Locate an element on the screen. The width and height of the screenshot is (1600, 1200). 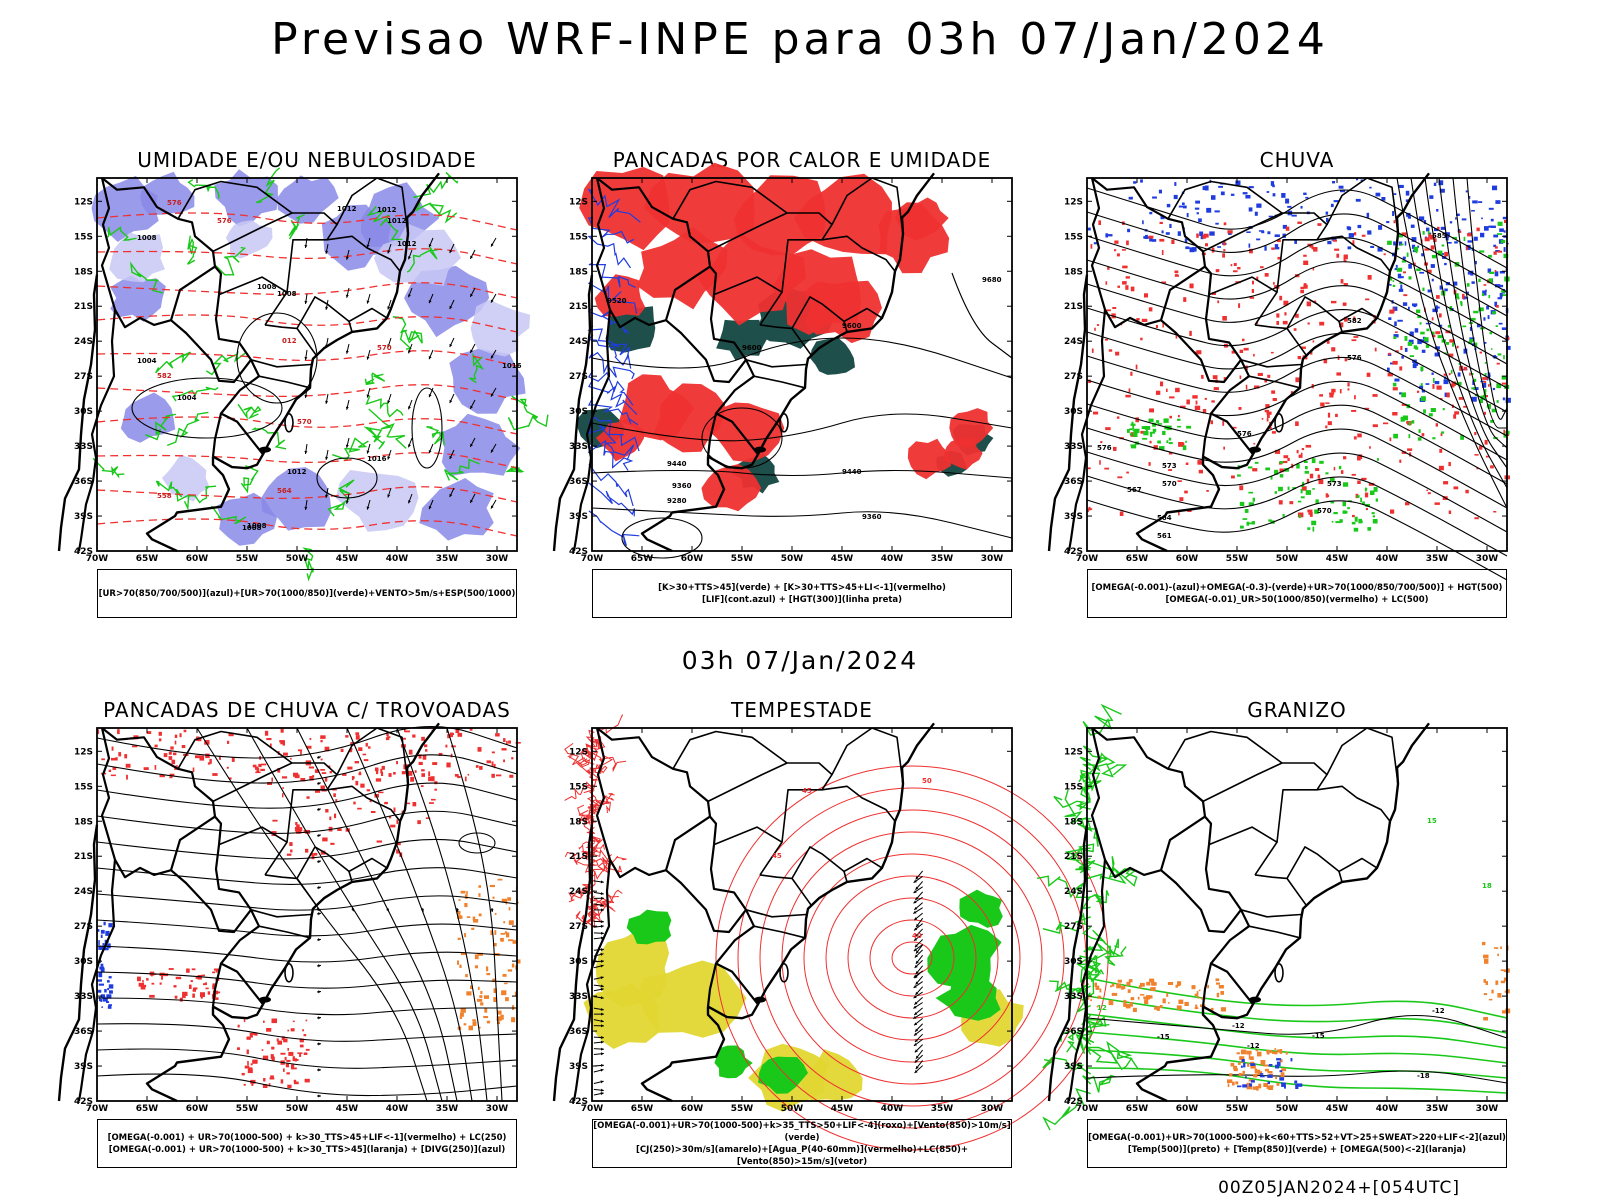
streamline-arrow is located at coordinates (492, 910).